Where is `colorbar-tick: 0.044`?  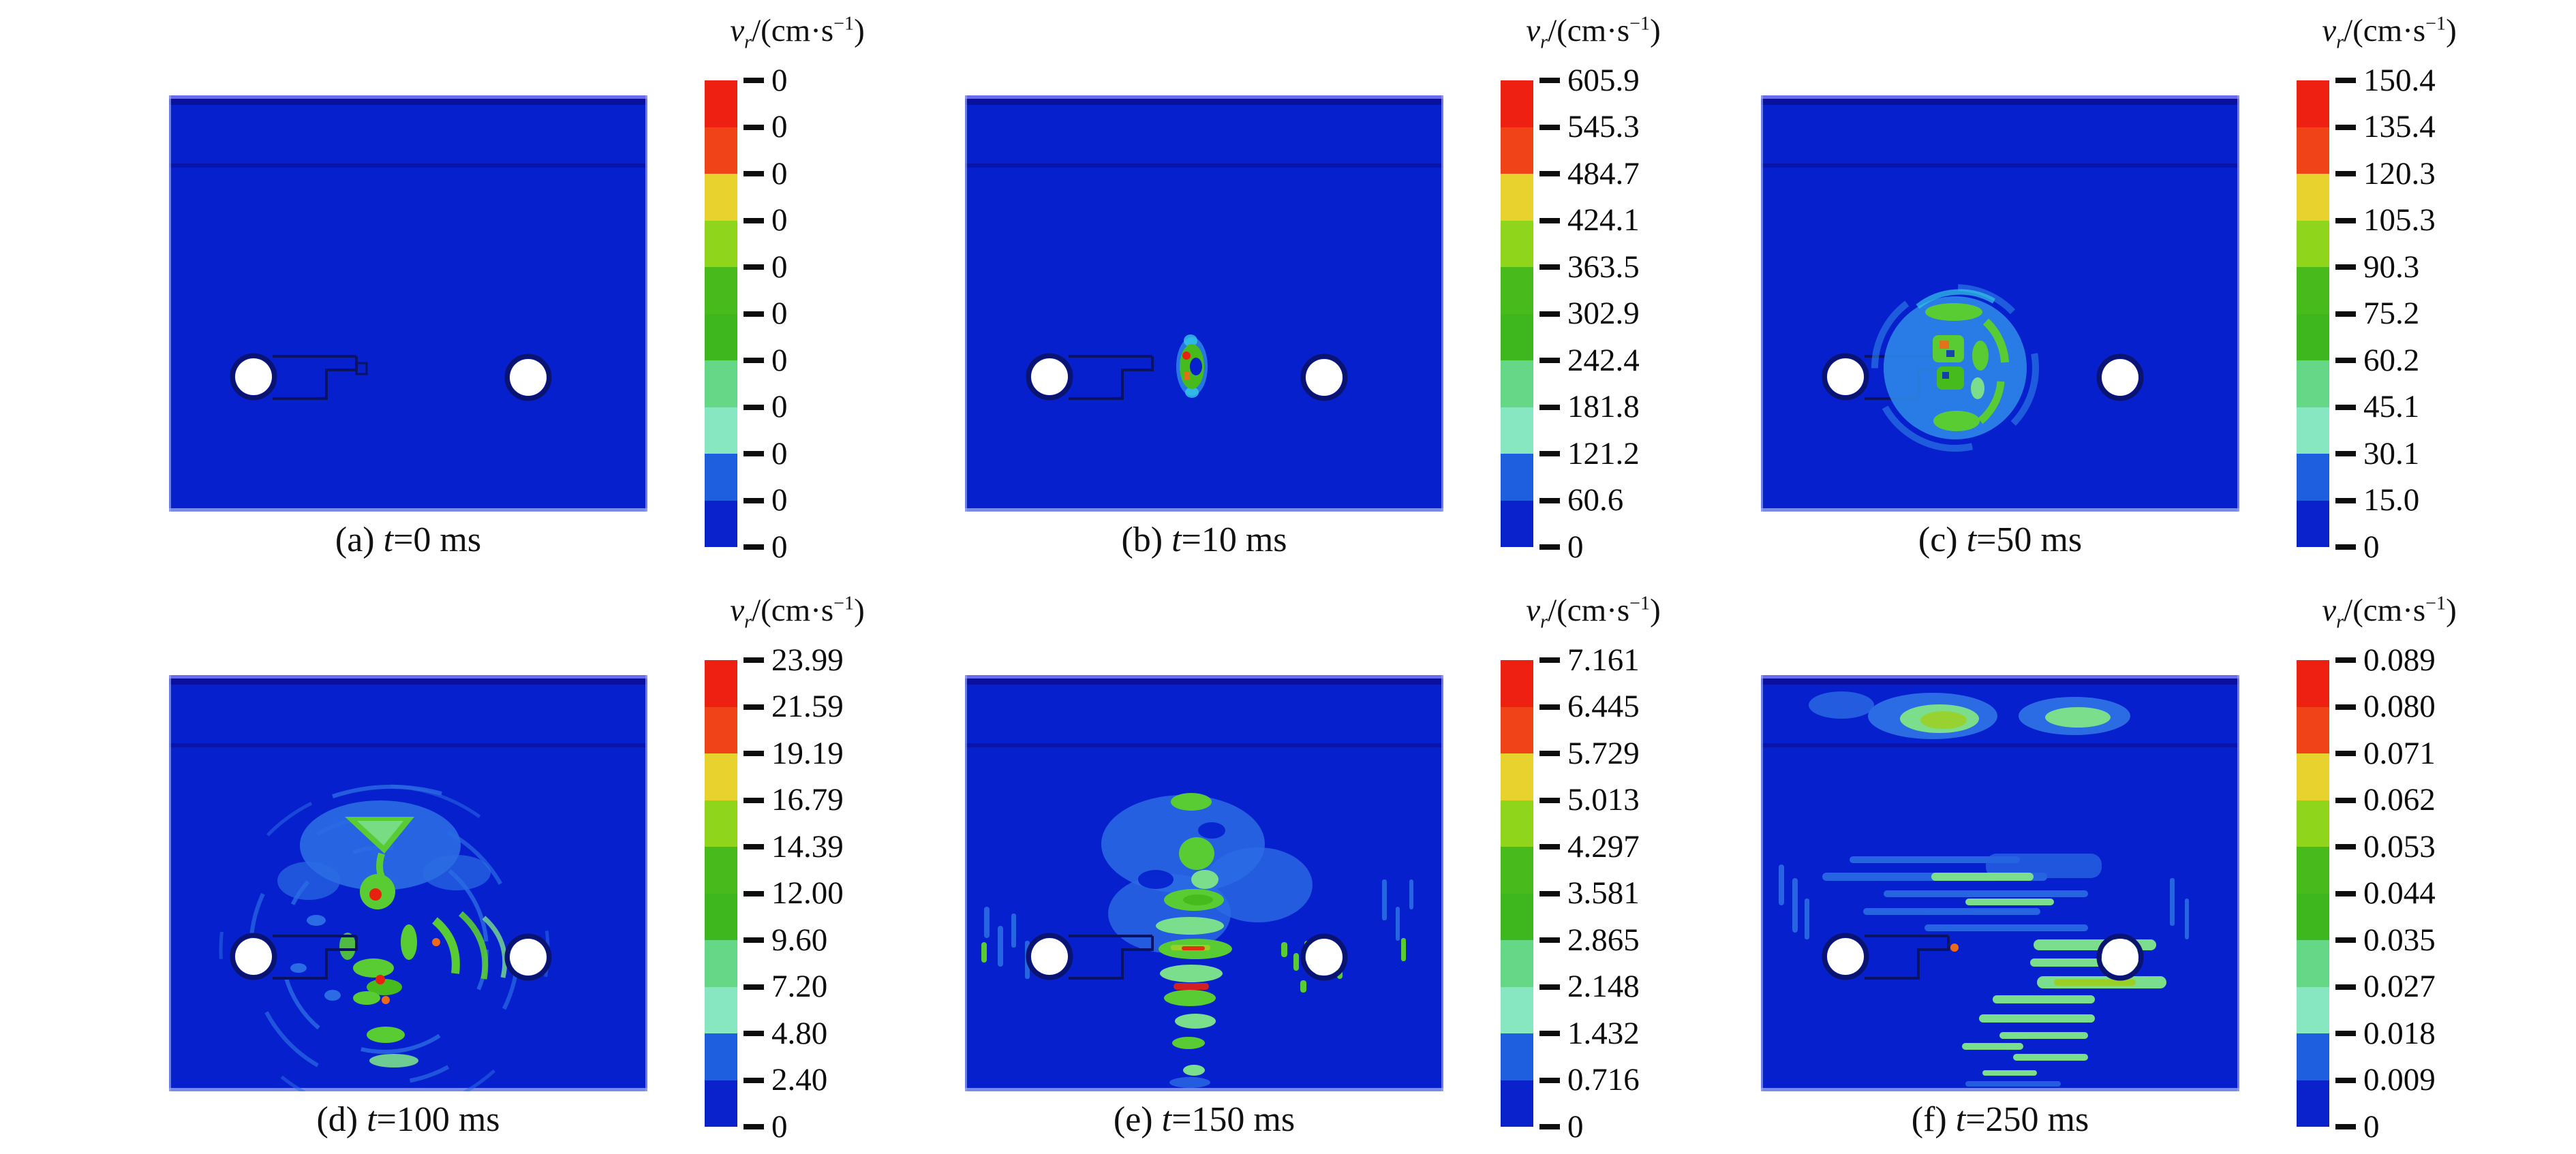
colorbar-tick: 0.044 is located at coordinates (2385, 893).